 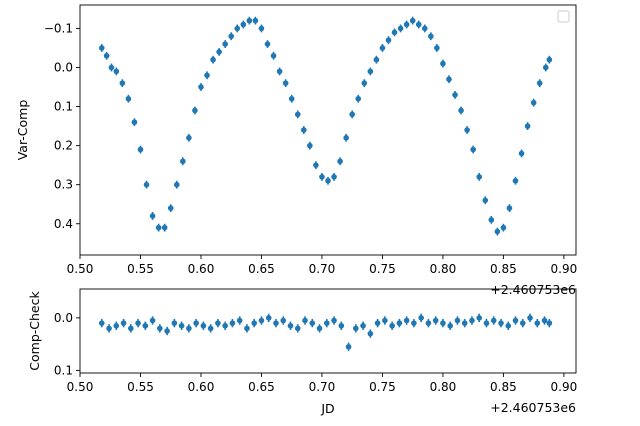 I want to click on bottom-xtick-label: 0.50, so click(x=80, y=387).